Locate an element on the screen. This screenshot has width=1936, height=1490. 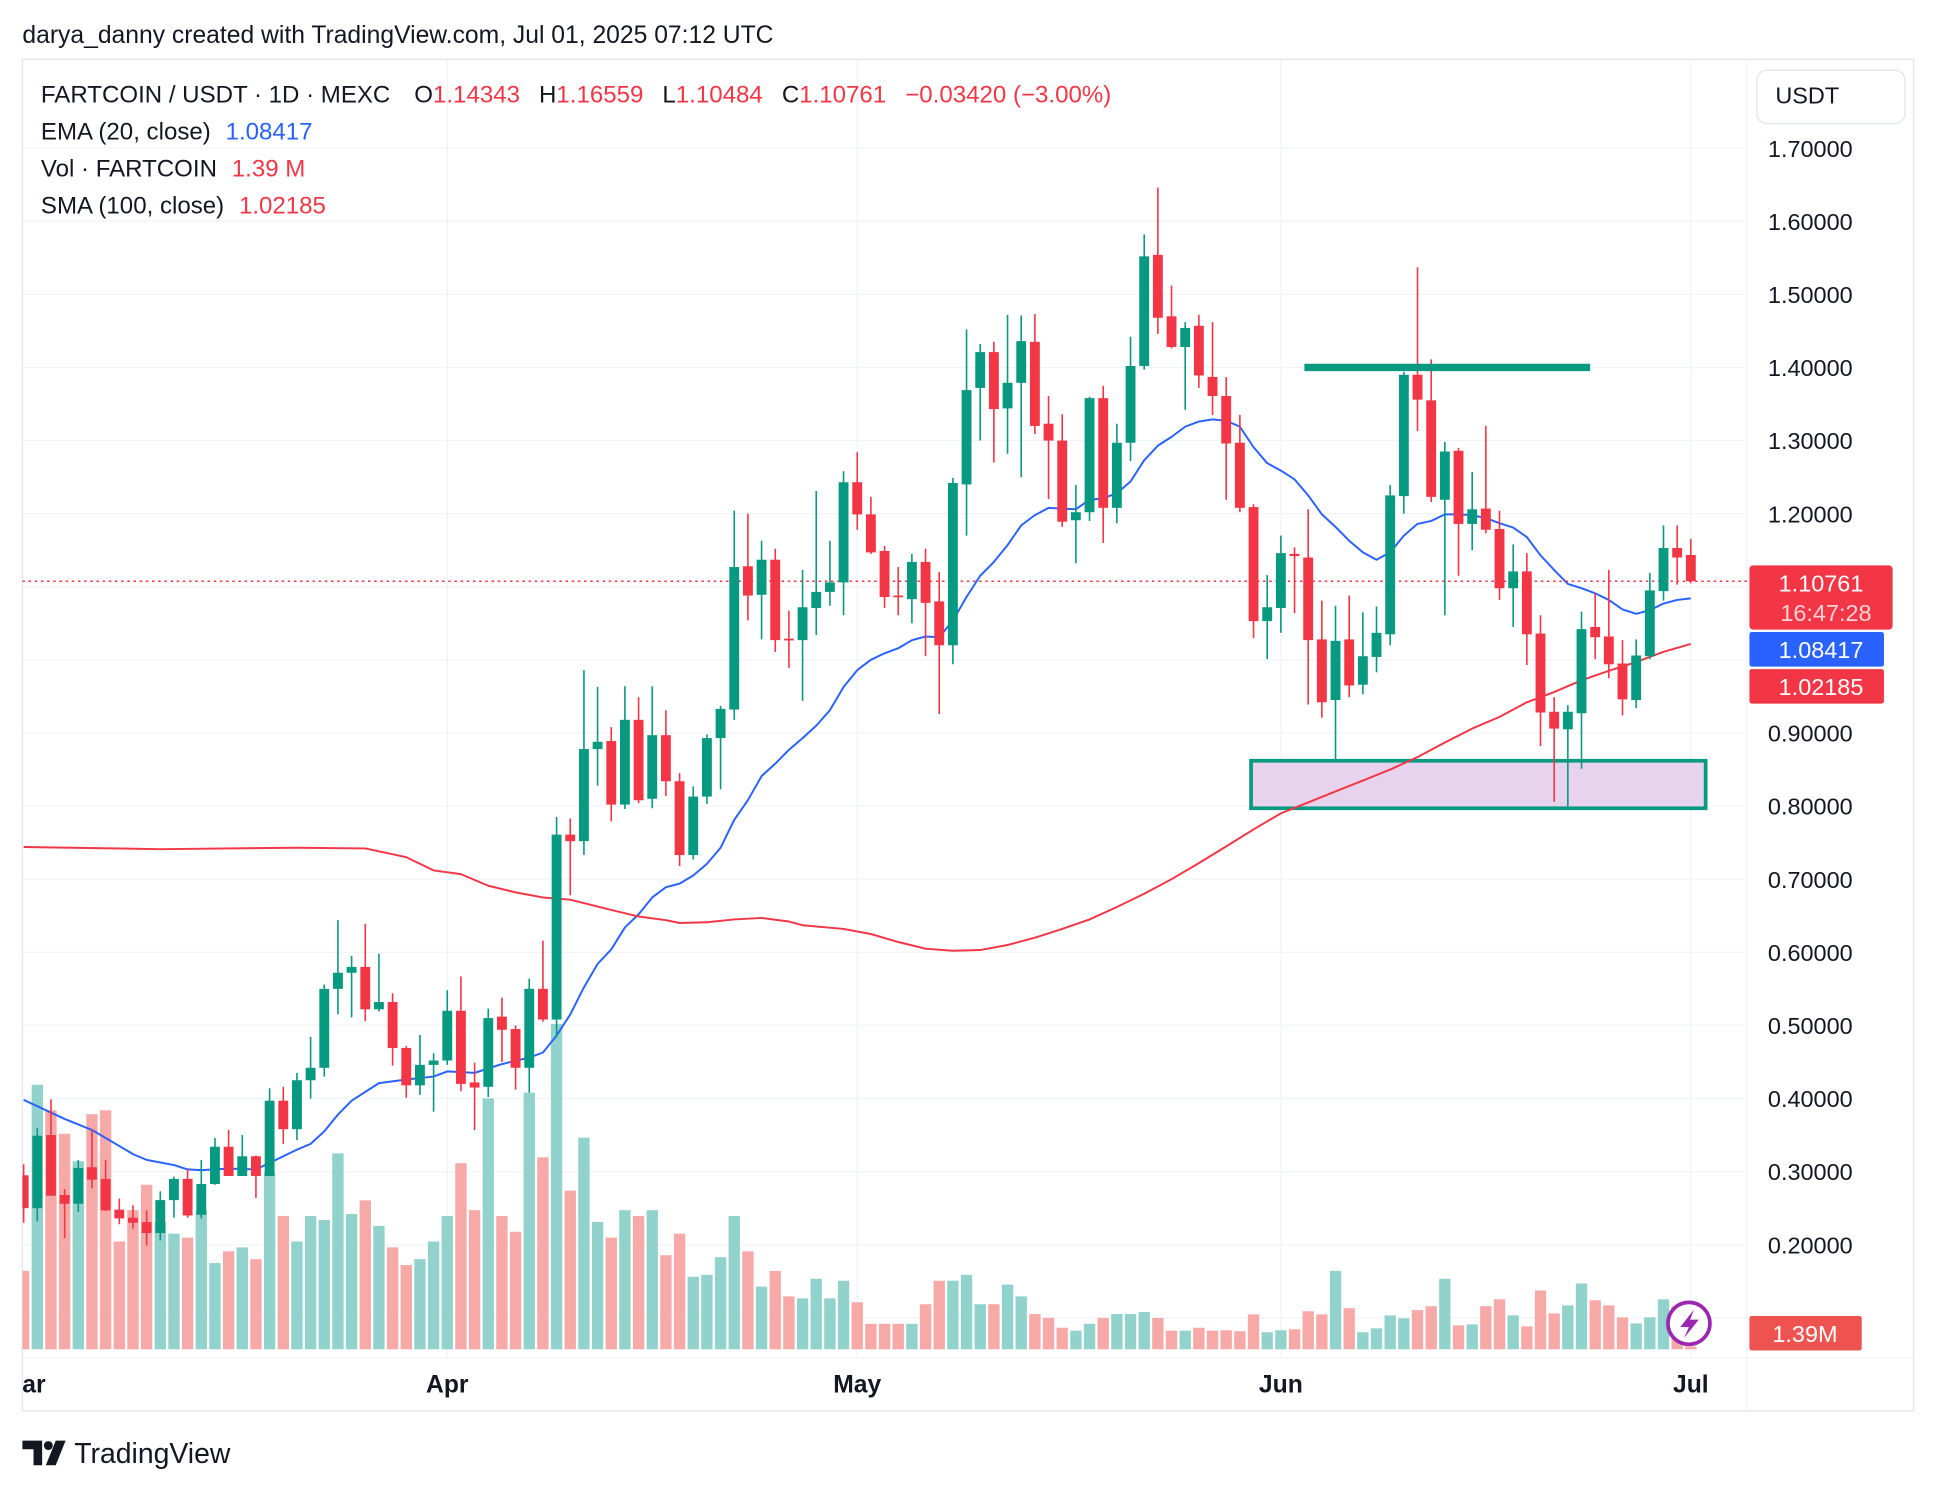
legend-sma: SMA (100, close) 1.02185 is located at coordinates (183, 206).